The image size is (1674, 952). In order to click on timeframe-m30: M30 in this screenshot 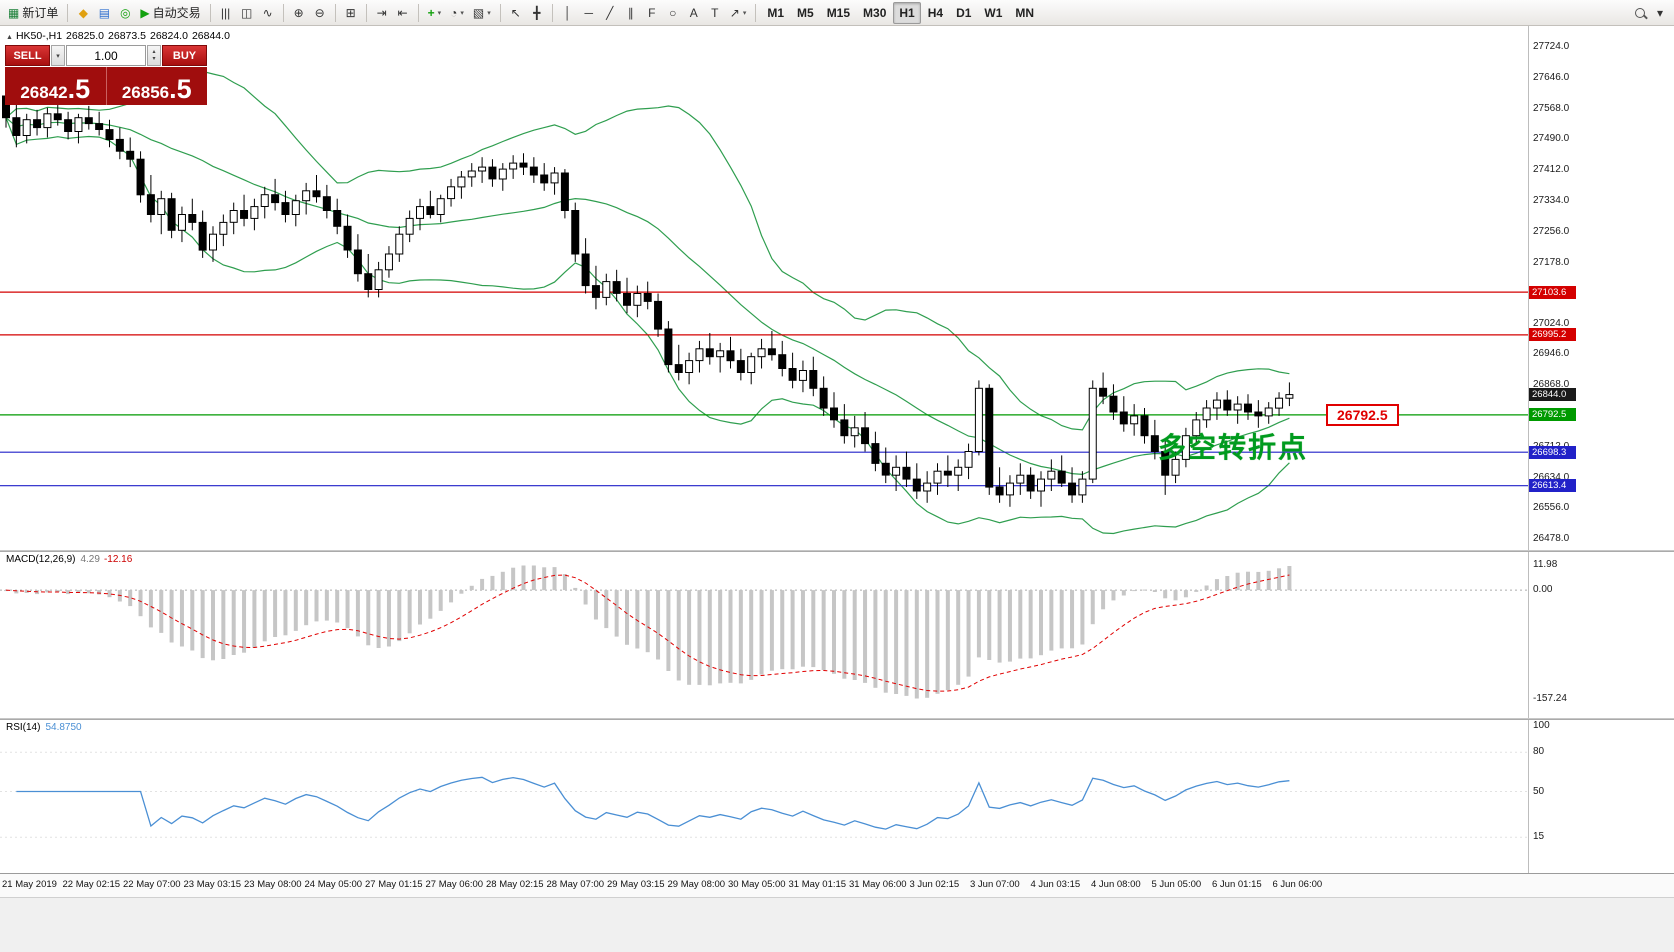, I will do `click(874, 13)`.